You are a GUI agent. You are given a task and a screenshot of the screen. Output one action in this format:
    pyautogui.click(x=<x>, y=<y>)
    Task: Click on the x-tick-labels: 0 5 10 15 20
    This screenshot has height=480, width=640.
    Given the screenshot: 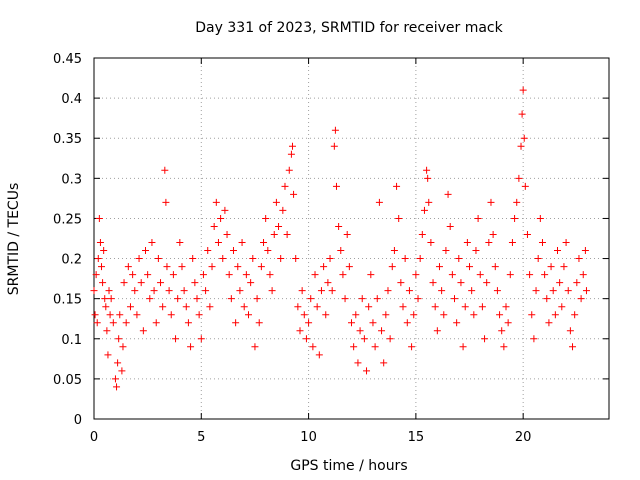 What is the action you would take?
    pyautogui.click(x=311, y=437)
    